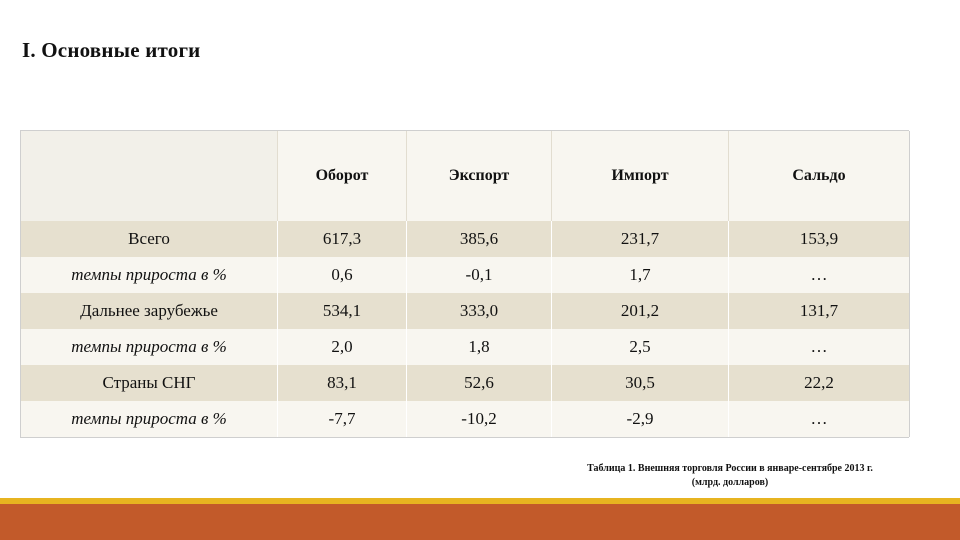 The height and width of the screenshot is (540, 960). What do you see at coordinates (149, 239) in the screenshot?
I see `row-label: Всего` at bounding box center [149, 239].